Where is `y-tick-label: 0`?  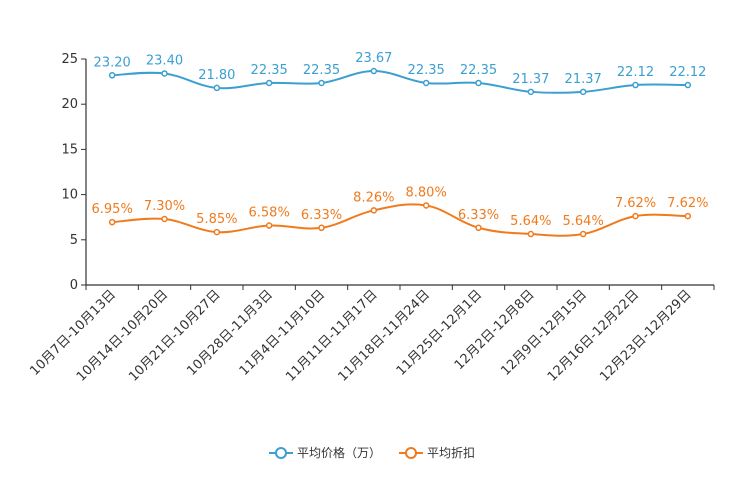 y-tick-label: 0 is located at coordinates (74, 285).